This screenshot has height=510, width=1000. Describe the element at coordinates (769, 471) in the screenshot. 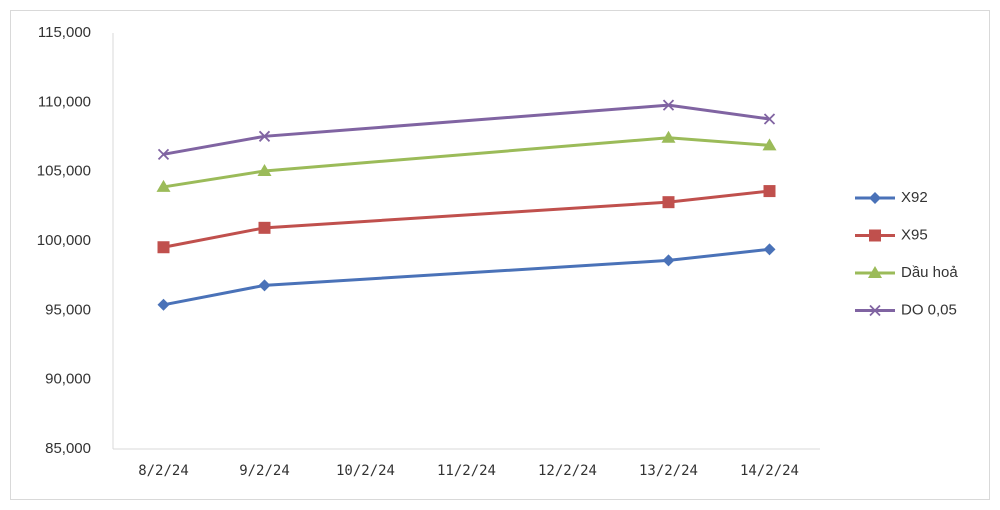

I see `x-tick-label: 14/2/24` at that location.